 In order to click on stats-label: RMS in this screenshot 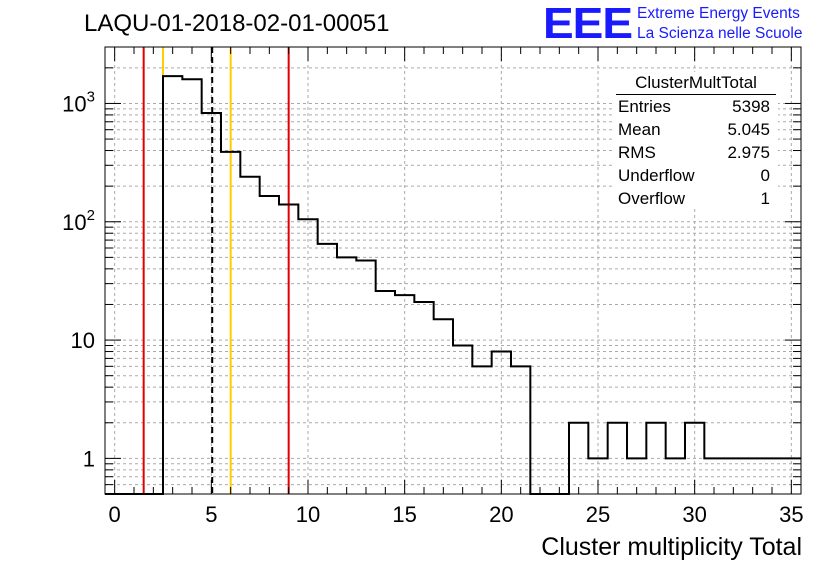, I will do `click(637, 152)`.